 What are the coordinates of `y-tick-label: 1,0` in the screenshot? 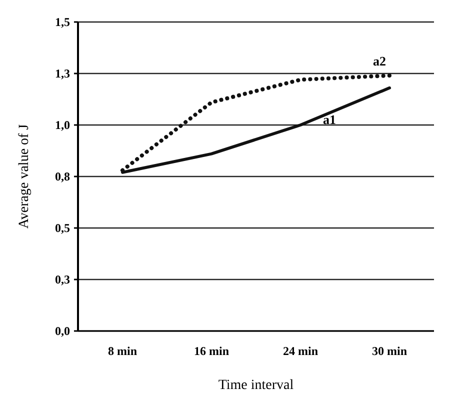 It's located at (62, 125).